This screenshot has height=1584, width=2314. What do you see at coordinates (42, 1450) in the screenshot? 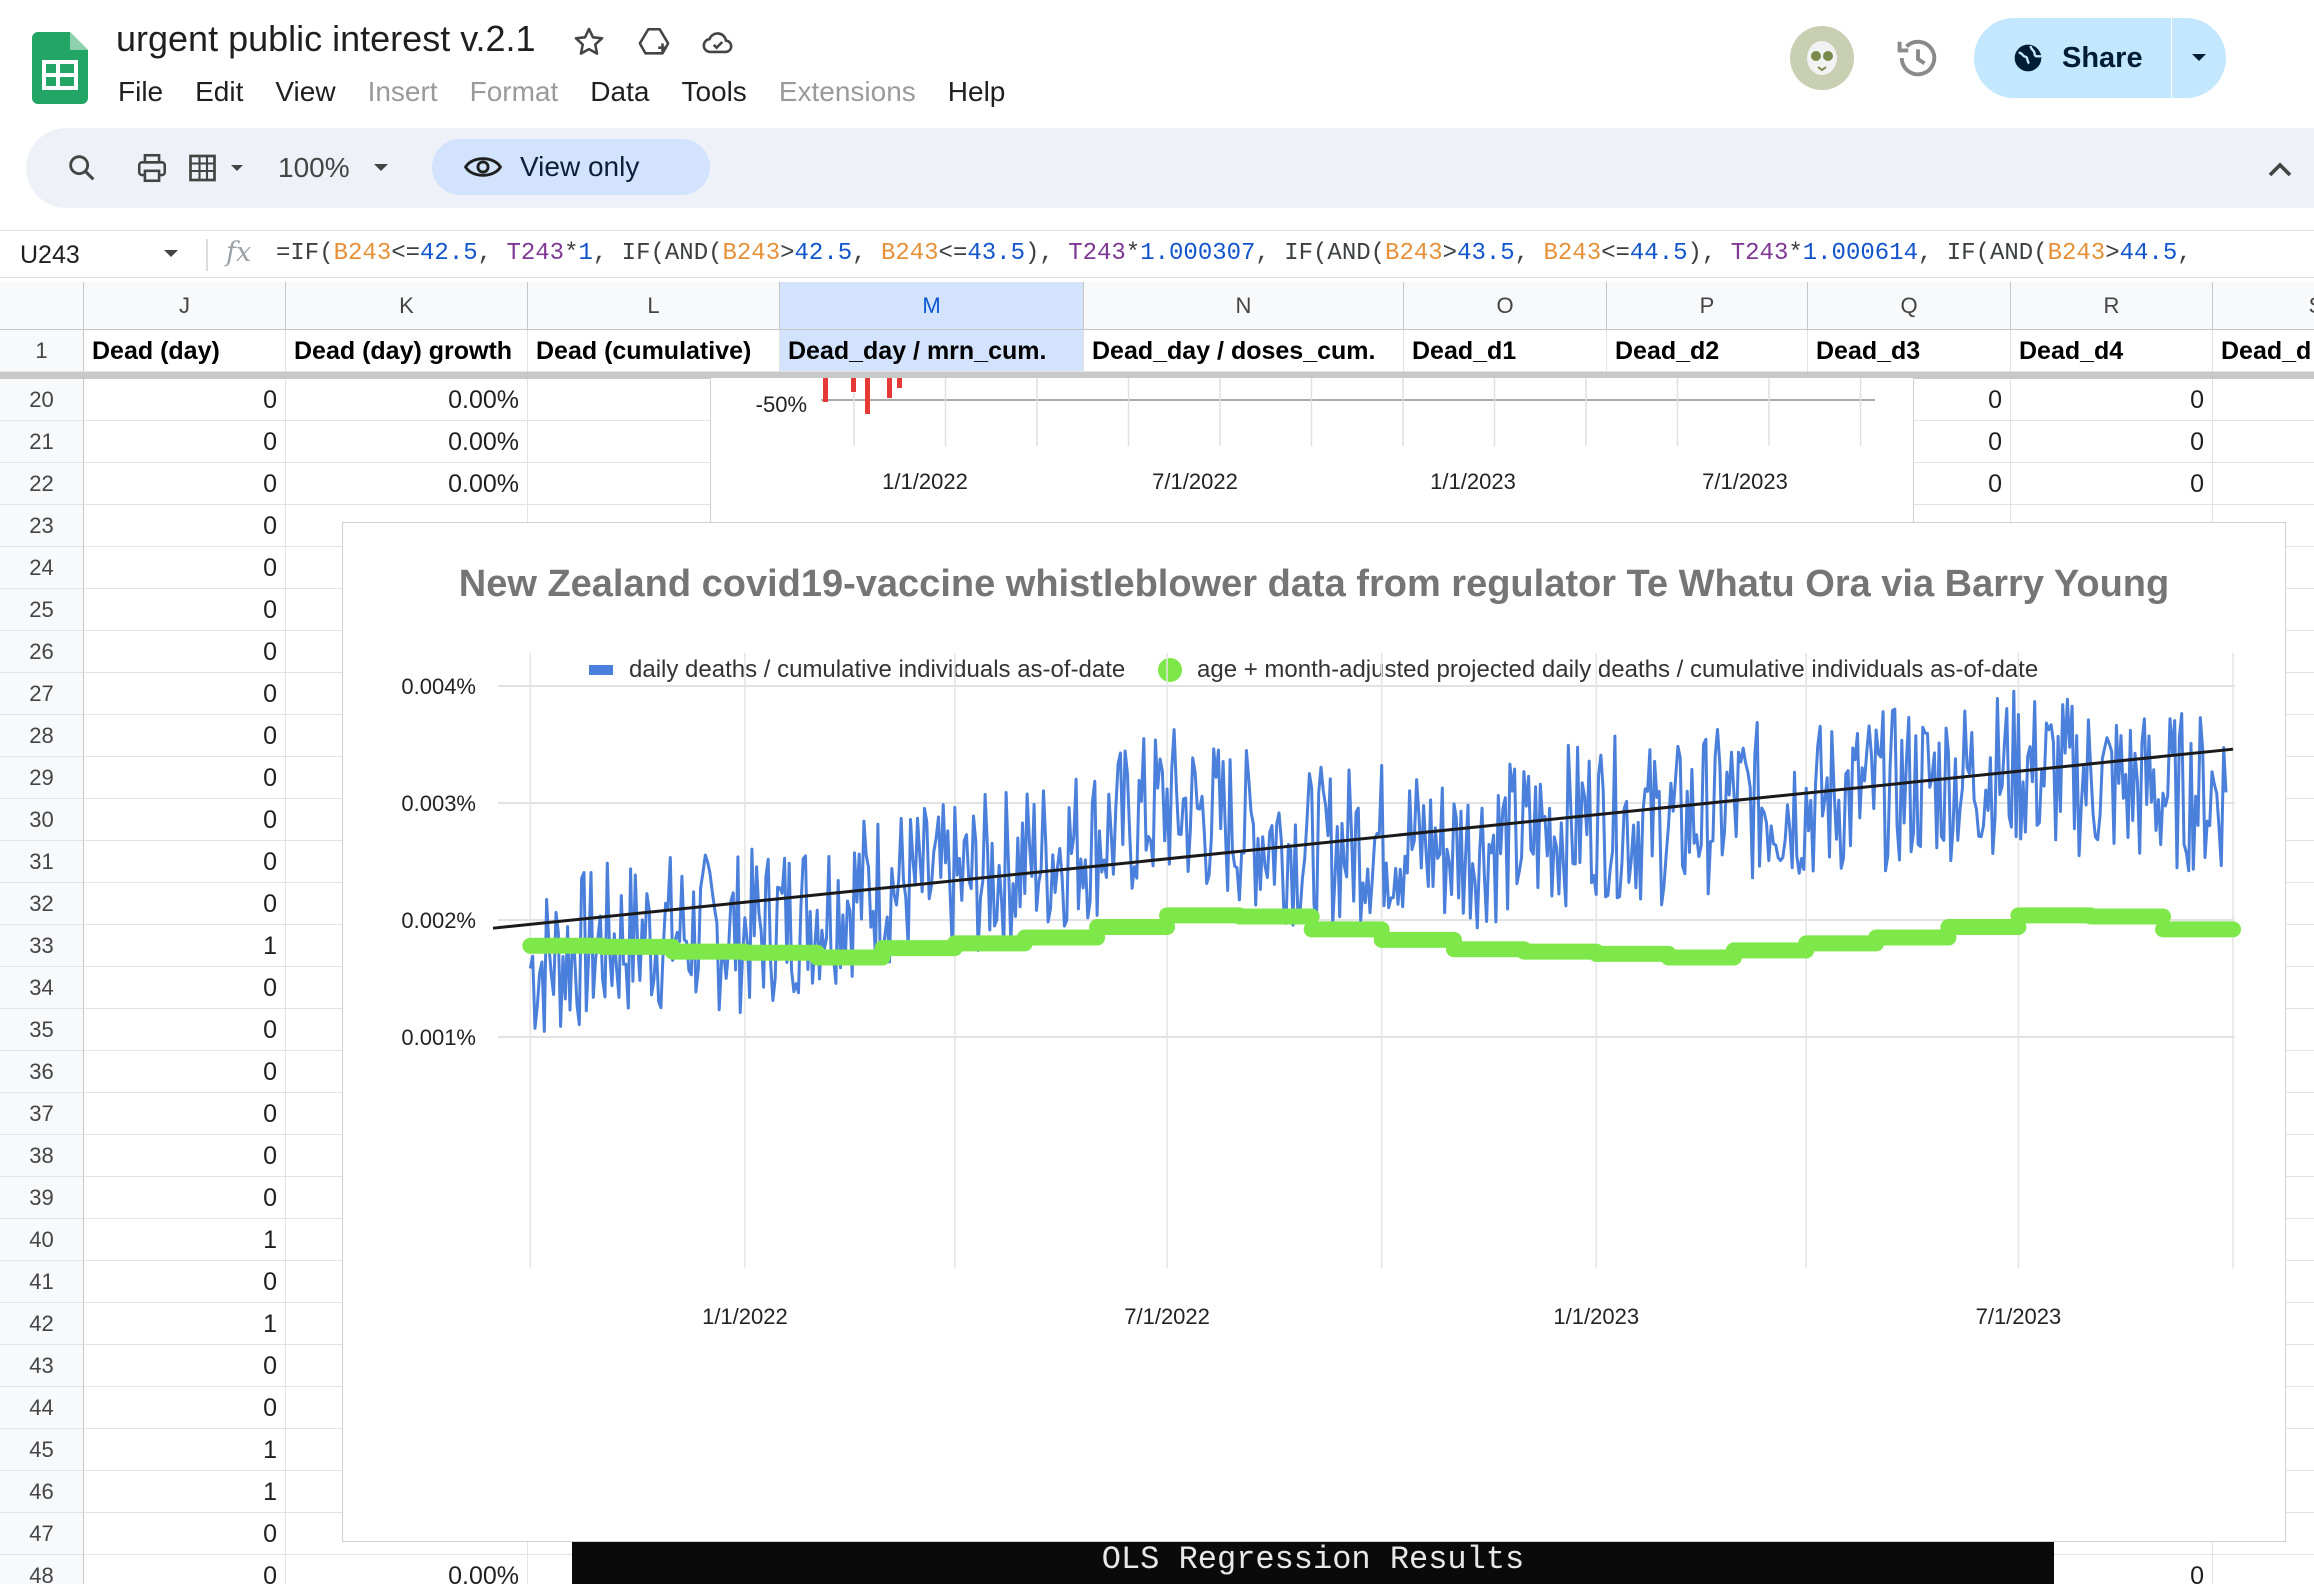
I see `row-header: 45` at bounding box center [42, 1450].